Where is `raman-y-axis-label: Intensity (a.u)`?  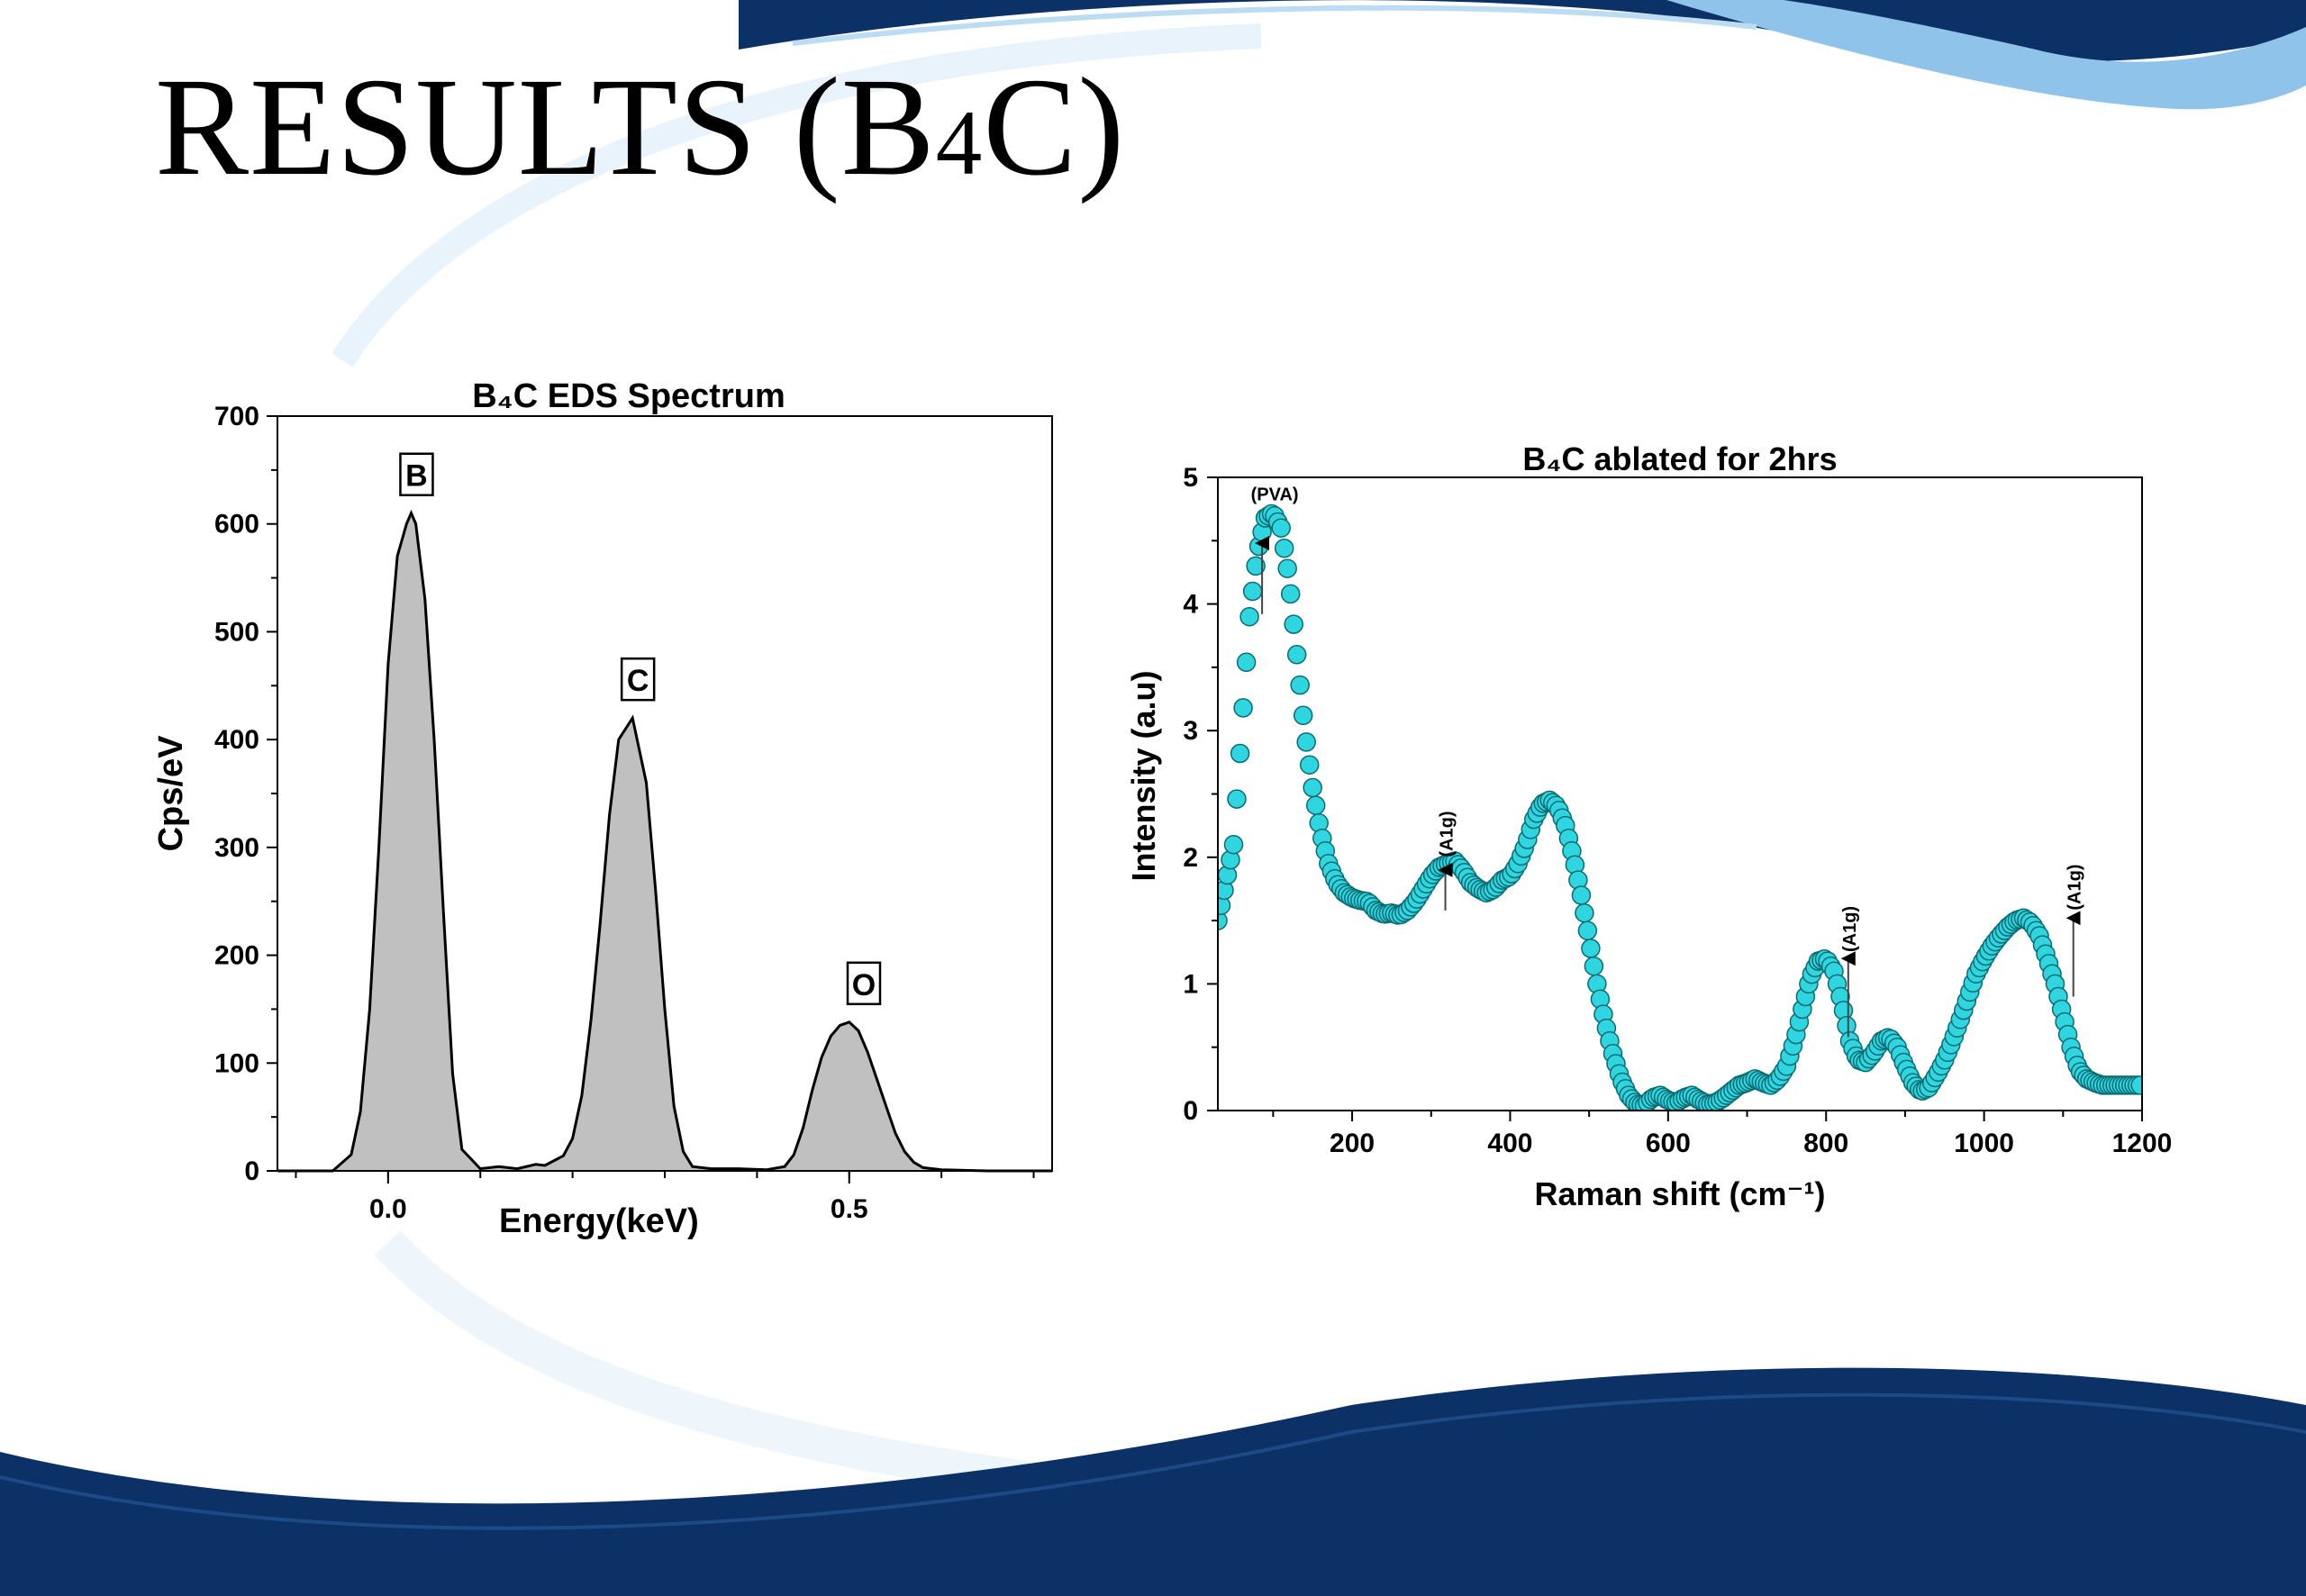 raman-y-axis-label: Intensity (a.u) is located at coordinates (1143, 775).